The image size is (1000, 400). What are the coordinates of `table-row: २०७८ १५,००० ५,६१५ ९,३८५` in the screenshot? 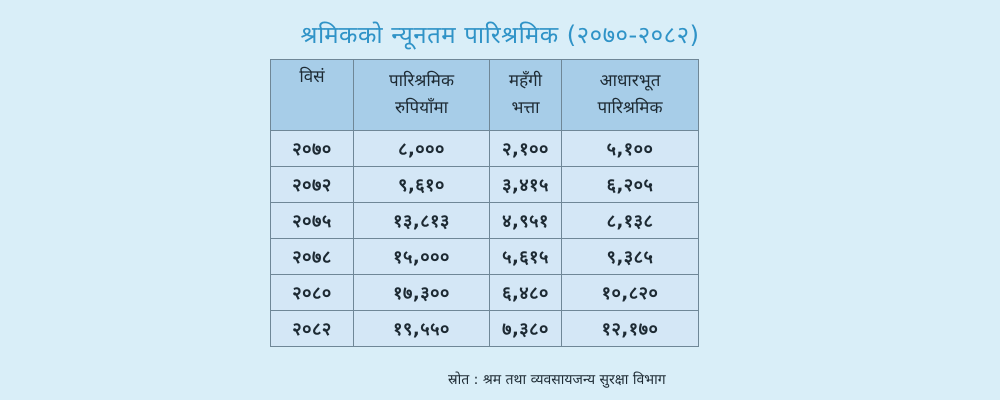 It's located at (484, 256).